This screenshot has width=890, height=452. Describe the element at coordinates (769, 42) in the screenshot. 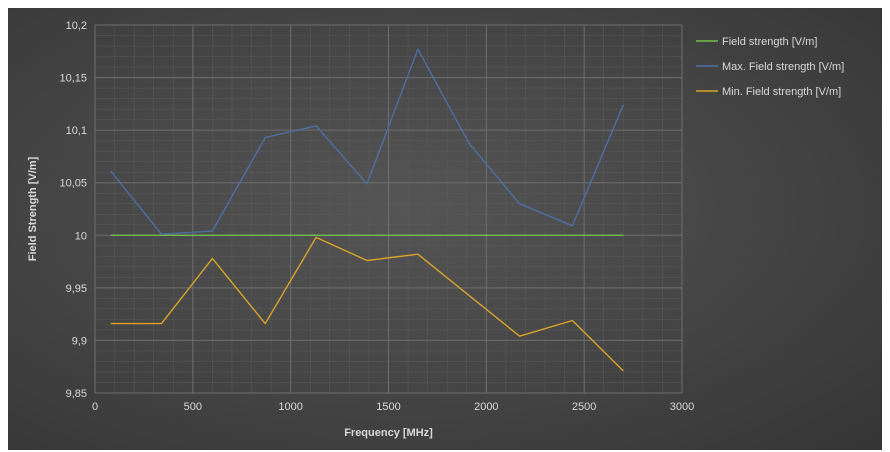

I see `legend-entry-1: Field strength [V/m]` at that location.